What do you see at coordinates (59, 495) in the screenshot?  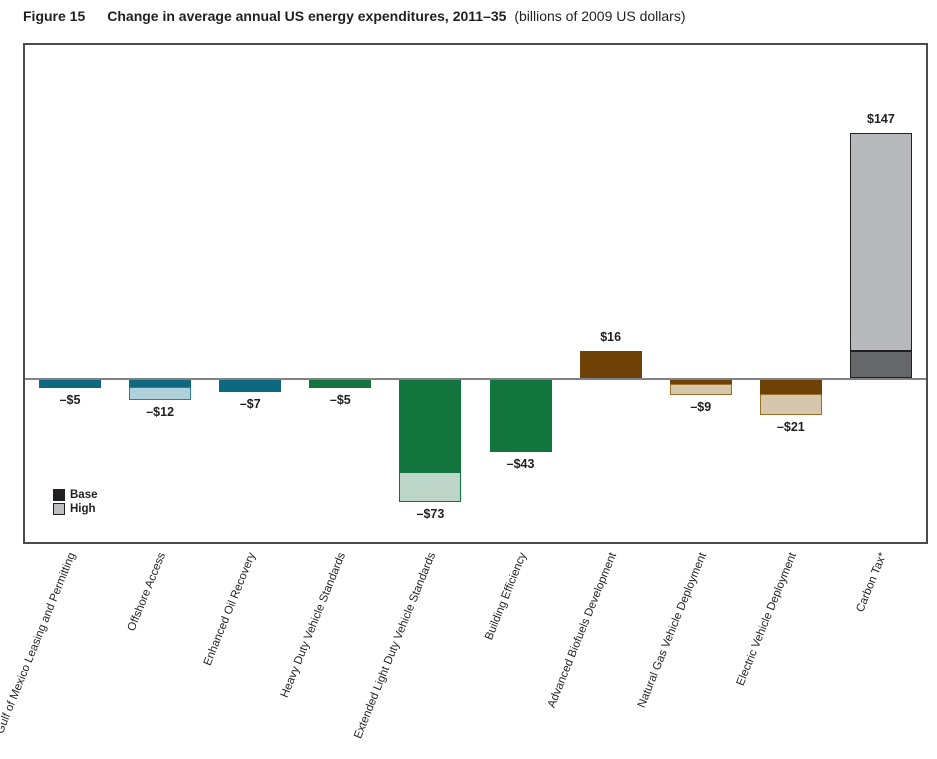 I see `legend-swatch-base-icon` at bounding box center [59, 495].